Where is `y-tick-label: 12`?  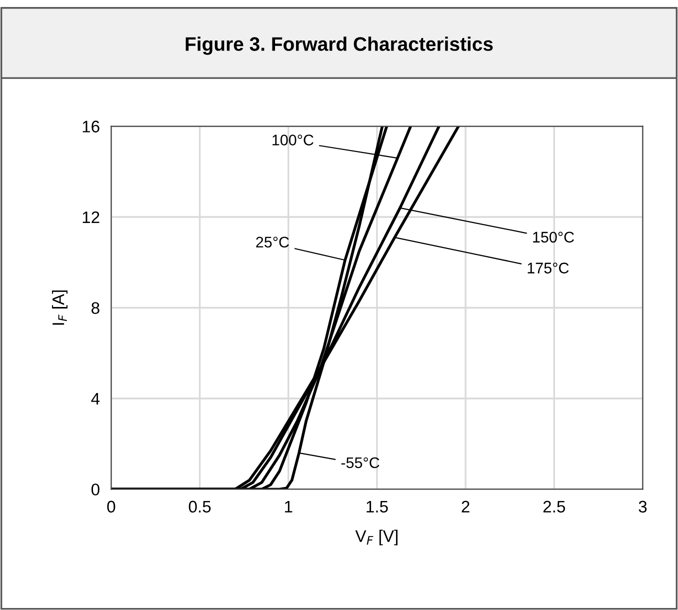
y-tick-label: 12 is located at coordinates (91, 217).